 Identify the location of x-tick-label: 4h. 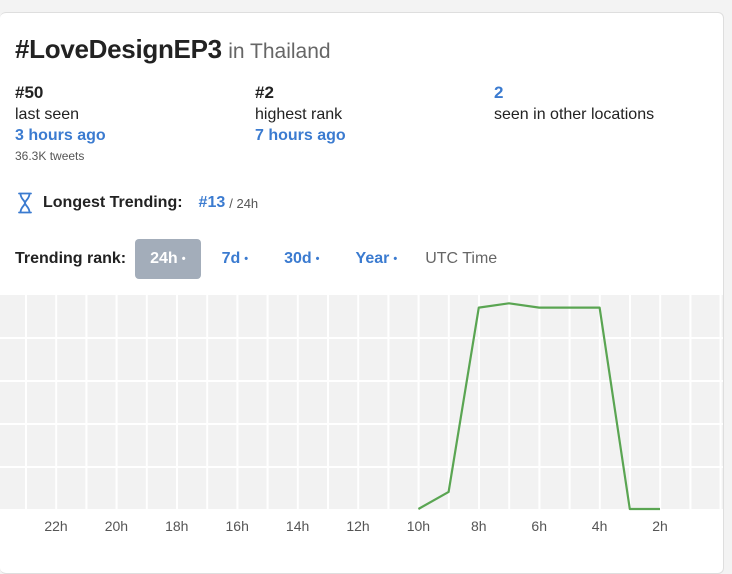
(600, 526).